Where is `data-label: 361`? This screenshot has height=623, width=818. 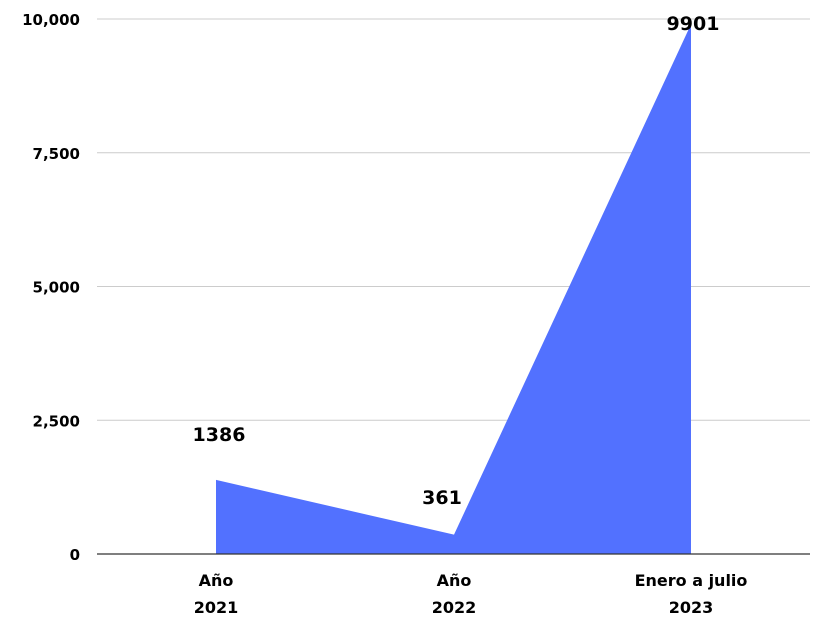 data-label: 361 is located at coordinates (442, 498).